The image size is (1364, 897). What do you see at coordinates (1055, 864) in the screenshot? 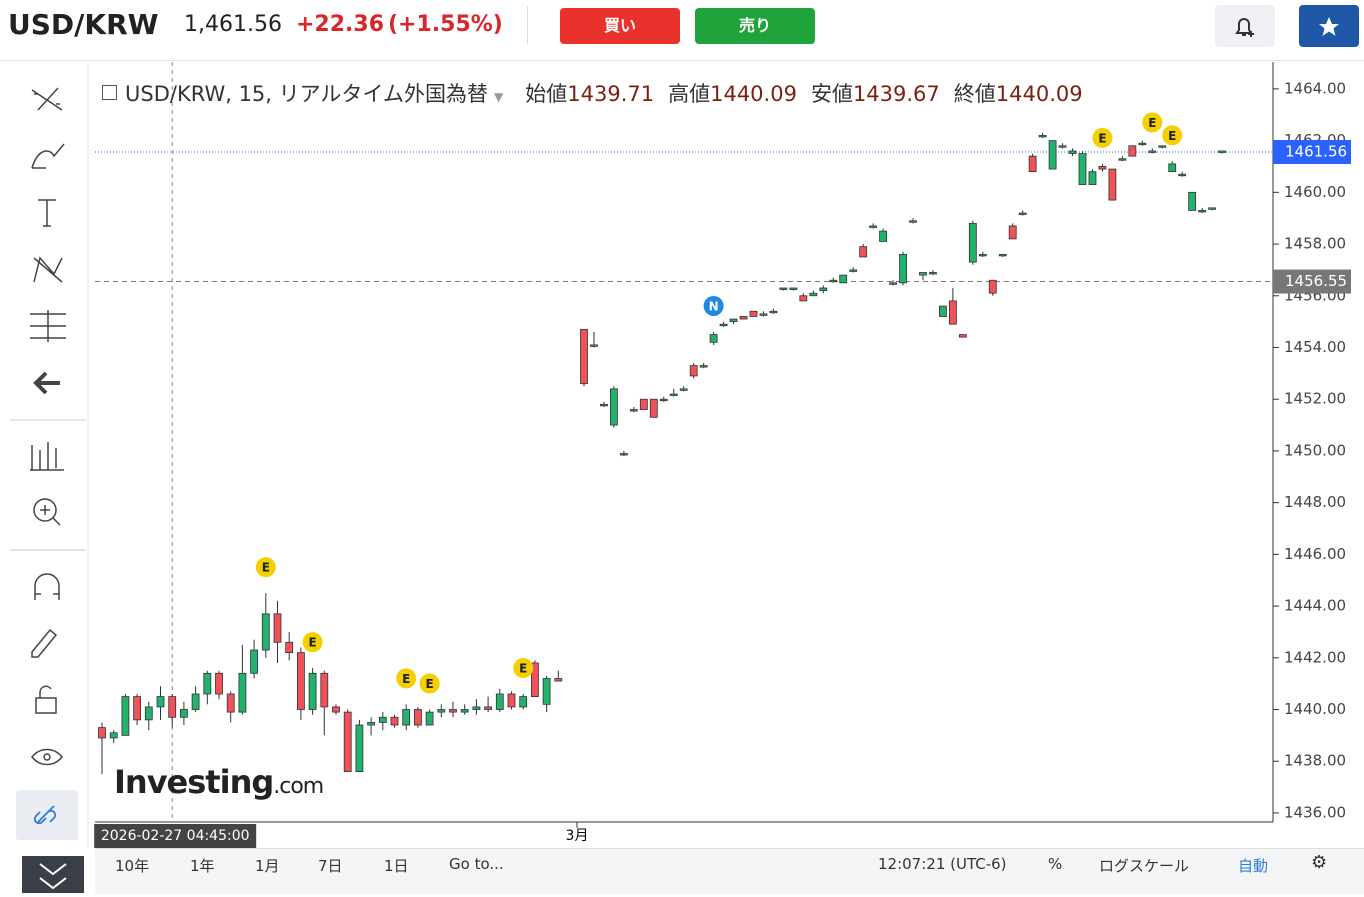
I see `percent-toggle: %` at bounding box center [1055, 864].